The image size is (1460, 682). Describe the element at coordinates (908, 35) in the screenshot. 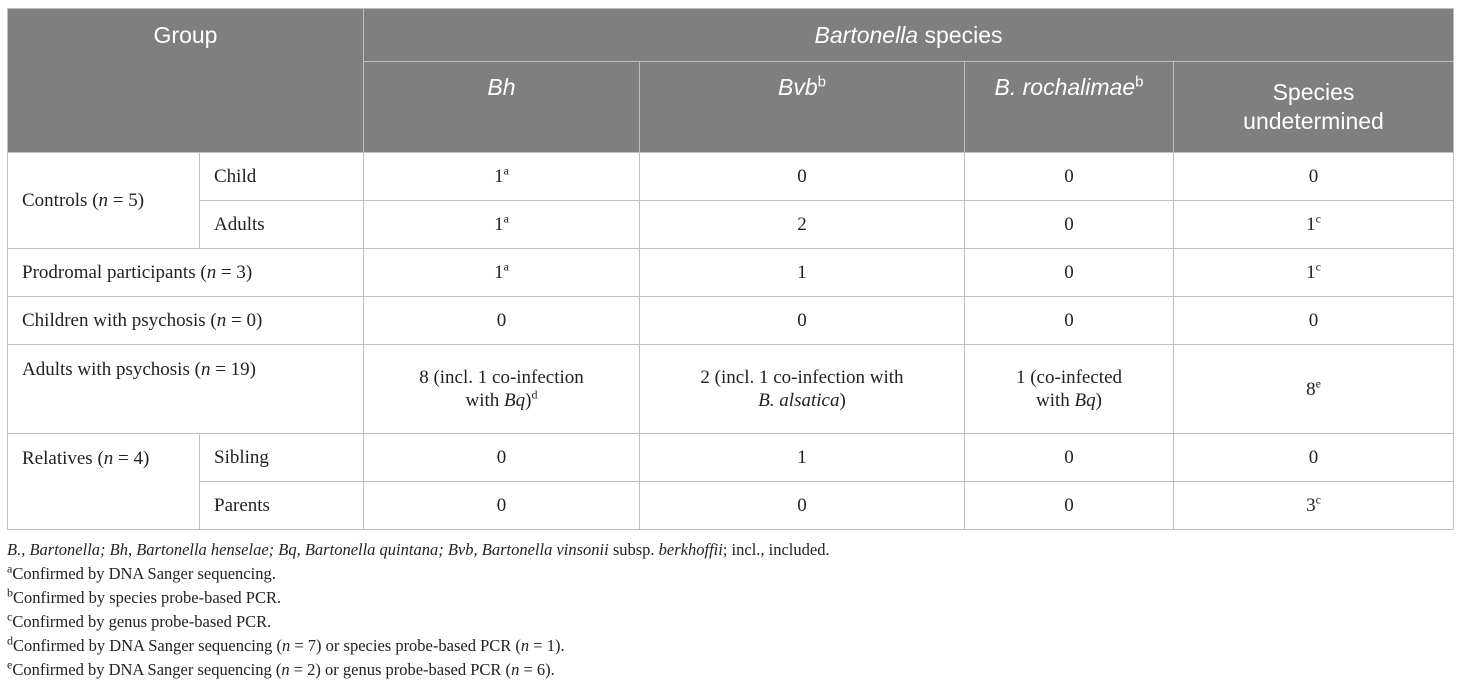

I see `header-species: Bartonella species` at that location.